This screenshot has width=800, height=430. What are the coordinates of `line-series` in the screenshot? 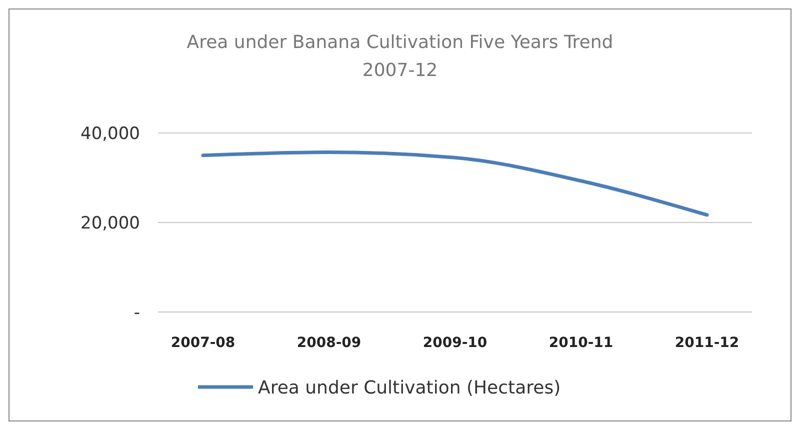 It's located at (455, 183).